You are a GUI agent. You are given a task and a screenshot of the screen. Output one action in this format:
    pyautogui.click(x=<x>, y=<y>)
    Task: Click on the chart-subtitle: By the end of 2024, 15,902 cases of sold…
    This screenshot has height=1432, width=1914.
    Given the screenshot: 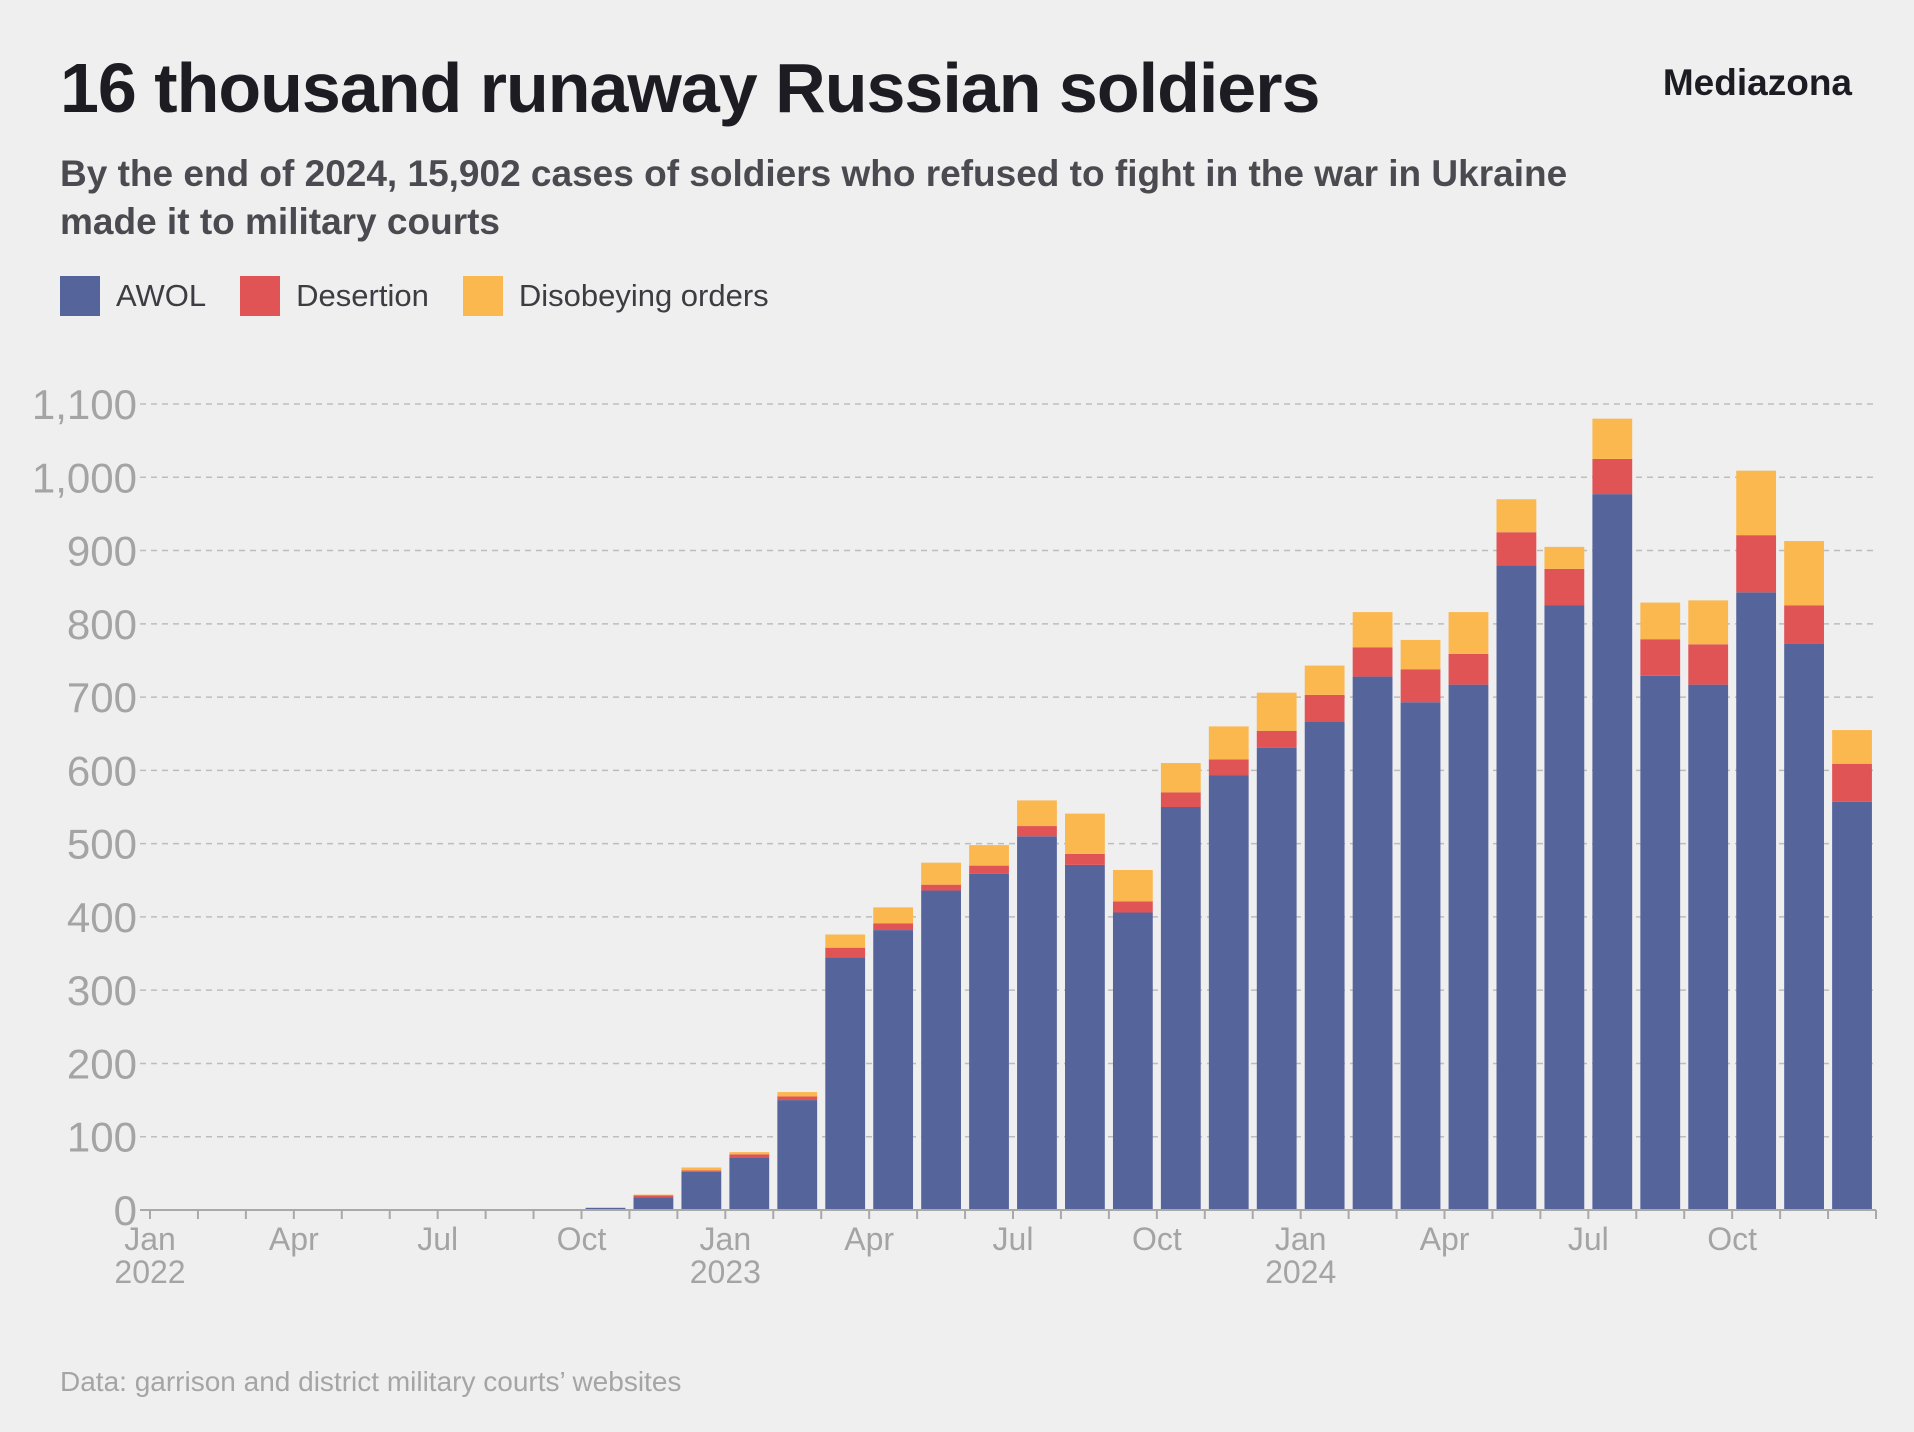 What is the action you would take?
    pyautogui.click(x=814, y=197)
    